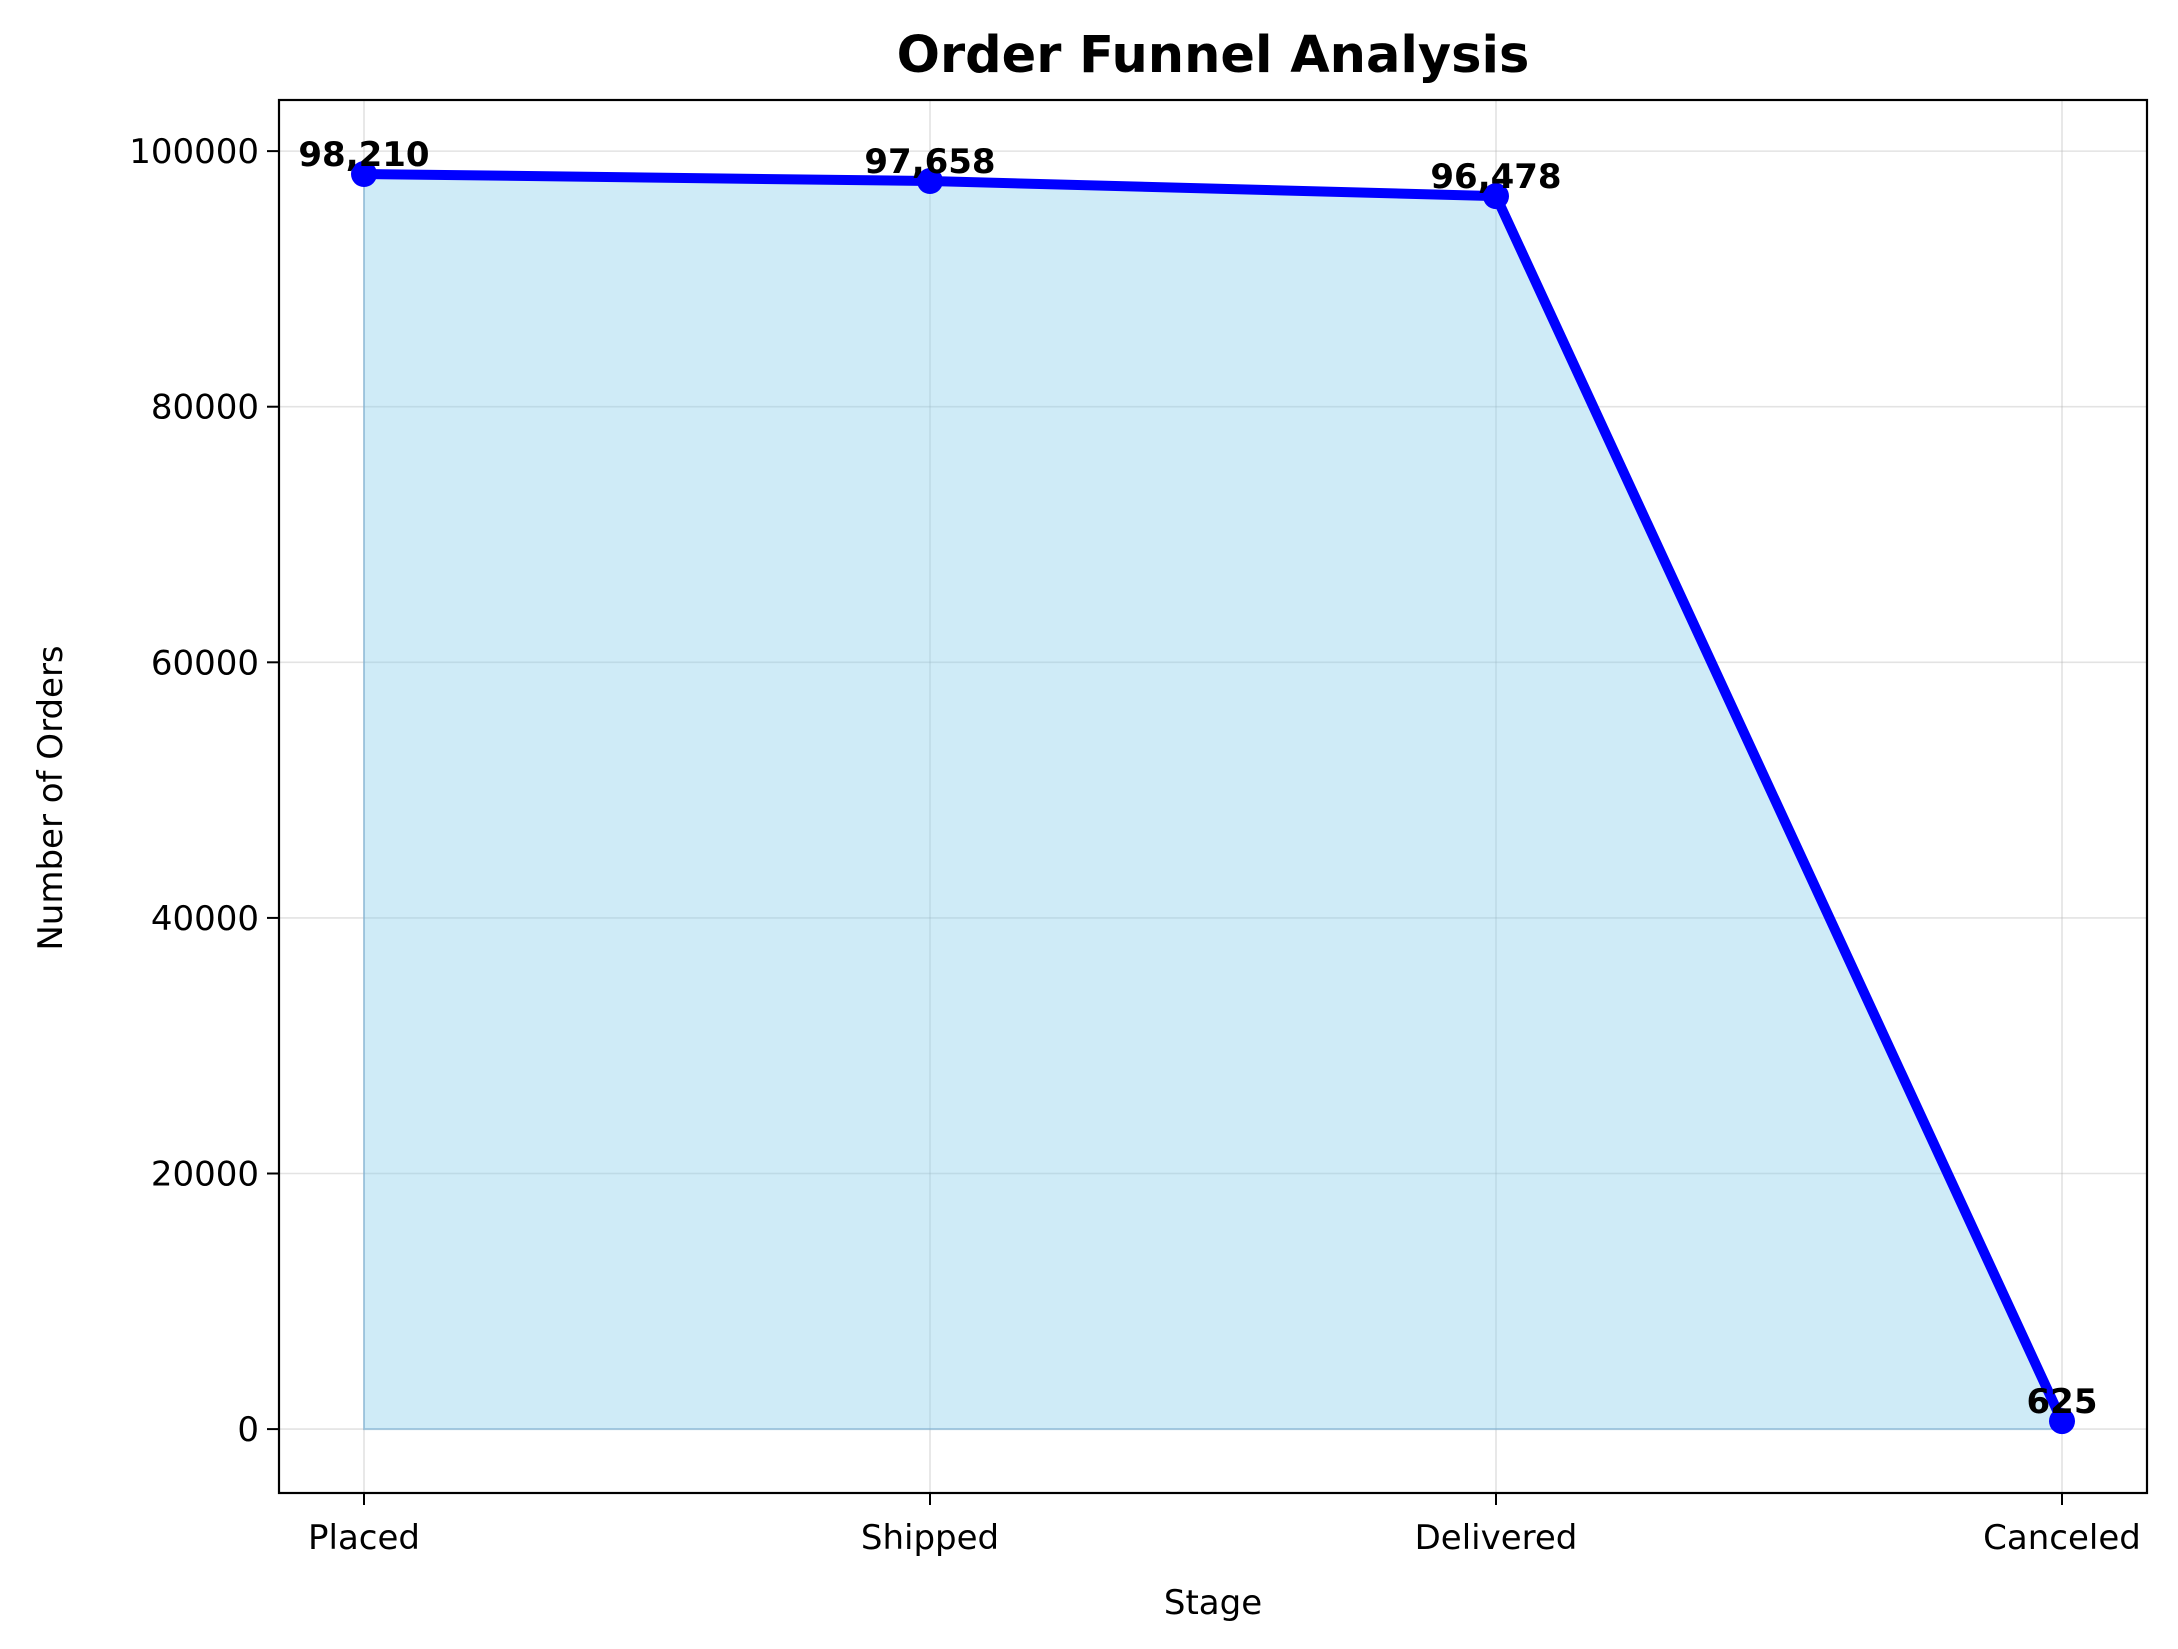  Describe the element at coordinates (205, 919) in the screenshot. I see `y-tick-label: 40000` at that location.